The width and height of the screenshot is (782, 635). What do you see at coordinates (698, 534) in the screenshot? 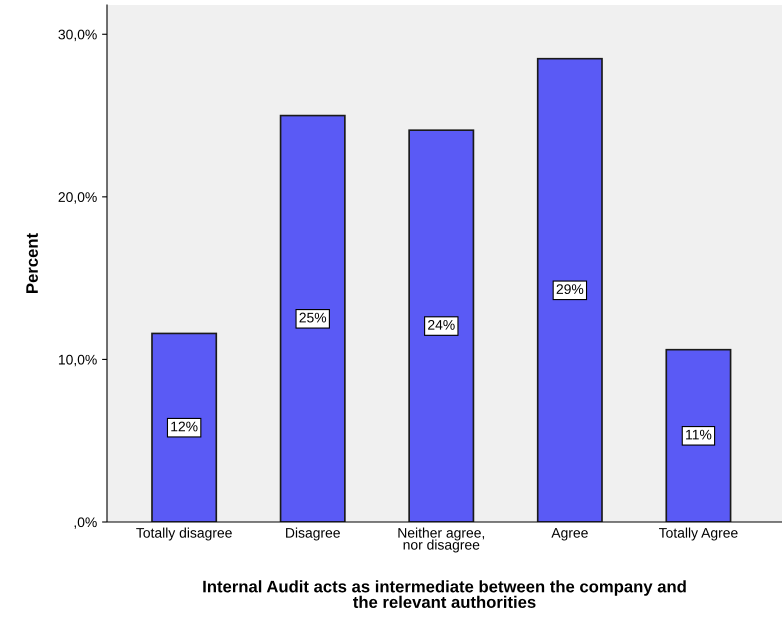
I see `x-tick-label: Totally Agree` at bounding box center [698, 534].